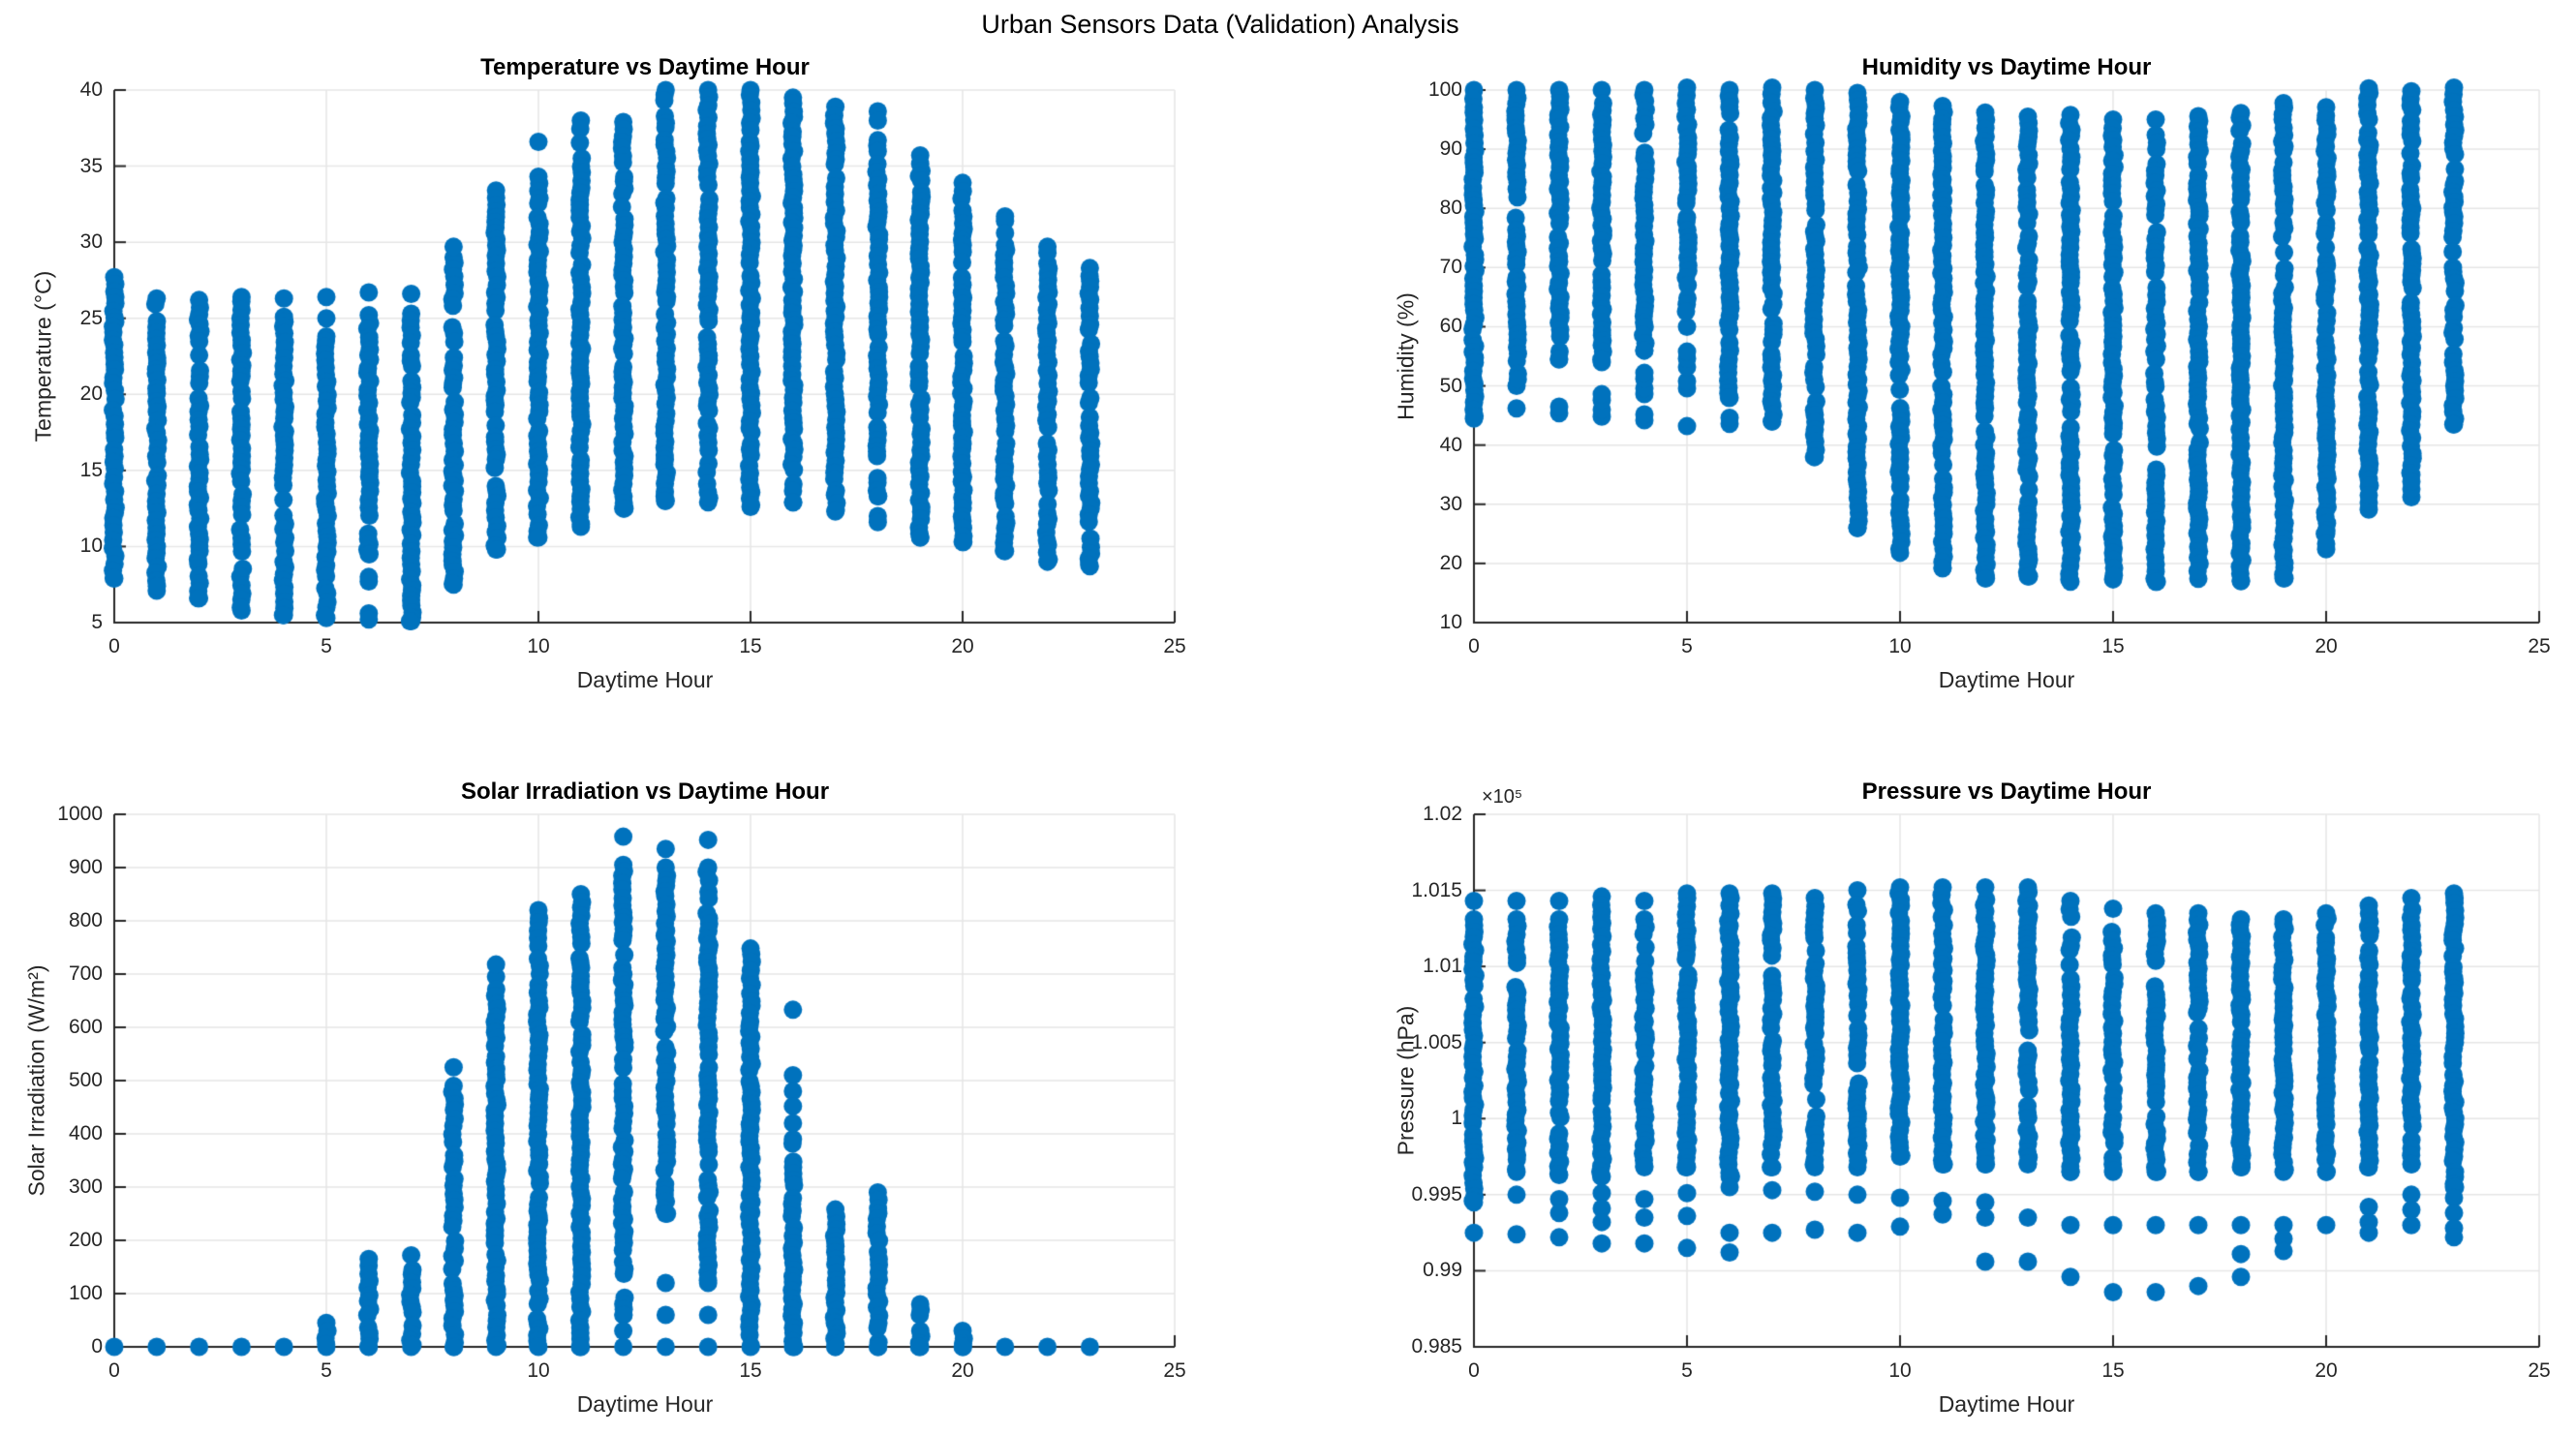 This screenshot has height=1434, width=2576. I want to click on y-tick-label: 1.005, so click(1436, 1041).